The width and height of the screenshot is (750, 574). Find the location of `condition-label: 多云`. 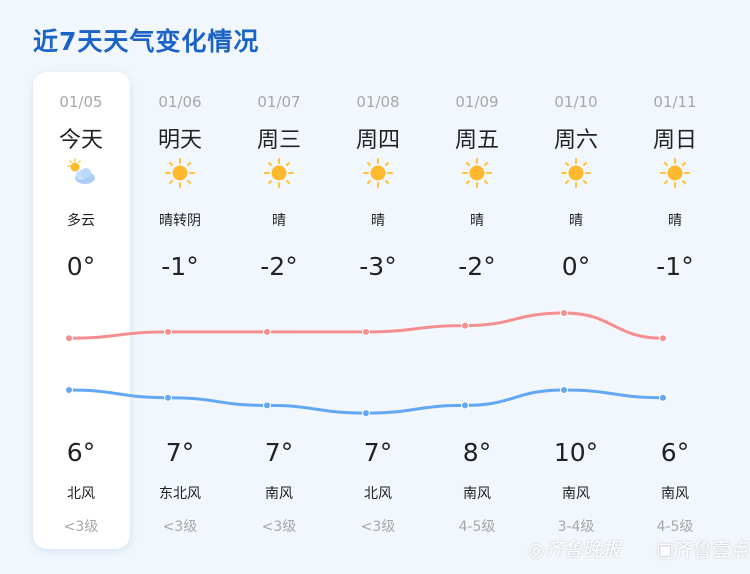

condition-label: 多云 is located at coordinates (81, 221).